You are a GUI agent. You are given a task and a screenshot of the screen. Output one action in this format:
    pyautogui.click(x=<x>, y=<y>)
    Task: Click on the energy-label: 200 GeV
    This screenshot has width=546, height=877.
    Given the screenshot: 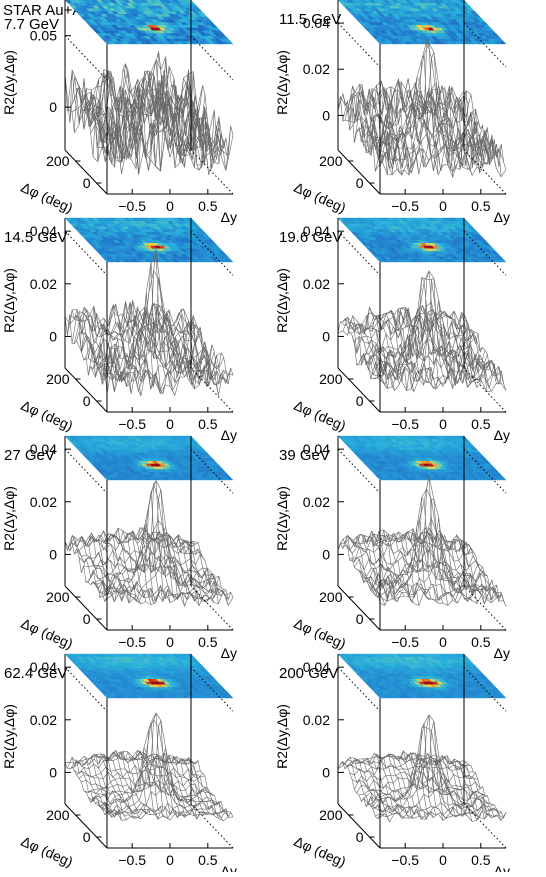 What is the action you would take?
    pyautogui.click(x=308, y=673)
    